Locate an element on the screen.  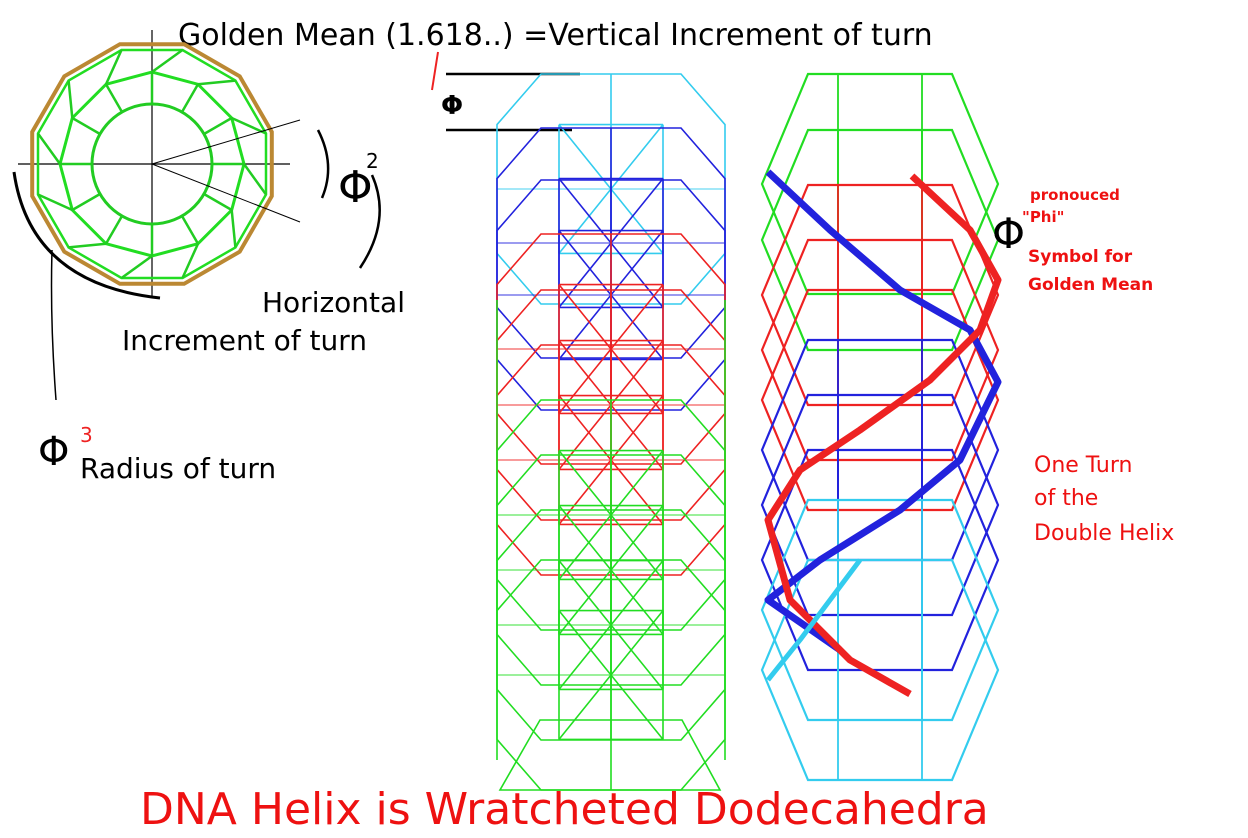
column-base is located at coordinates (610, 755).